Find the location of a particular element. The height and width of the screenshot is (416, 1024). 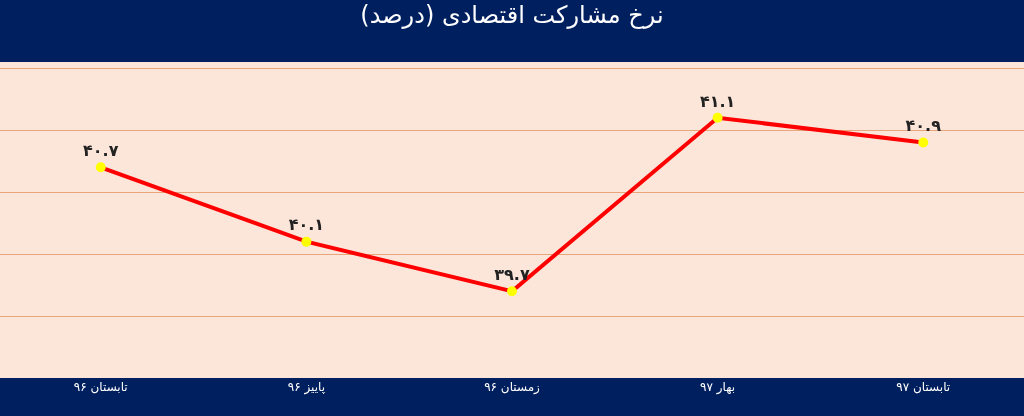

data-label: ۴۱.۱ is located at coordinates (717, 101).